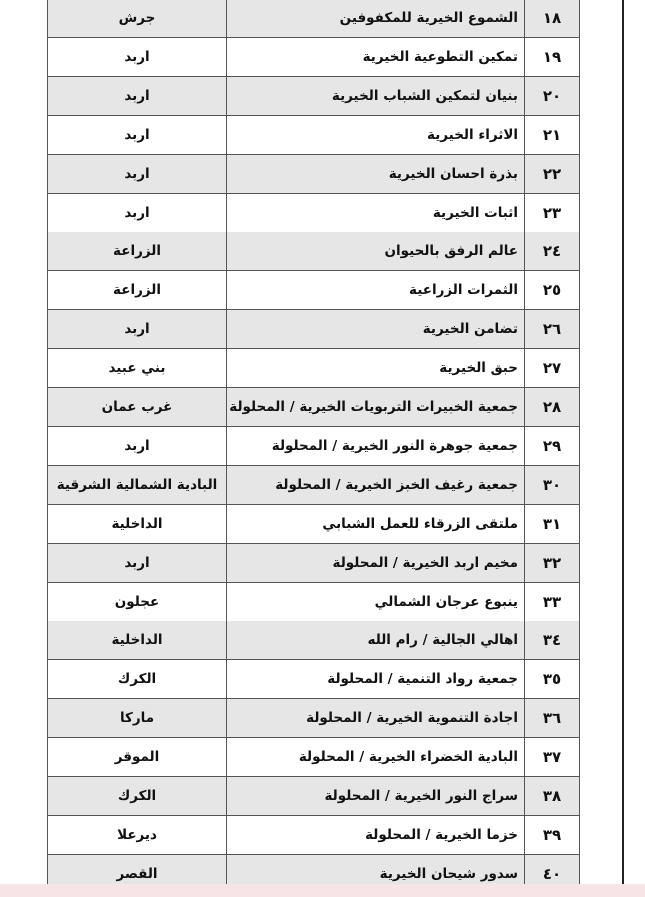 This screenshot has width=645, height=897. What do you see at coordinates (137, 407) in the screenshot?
I see `region-cell: غرب عمان` at bounding box center [137, 407].